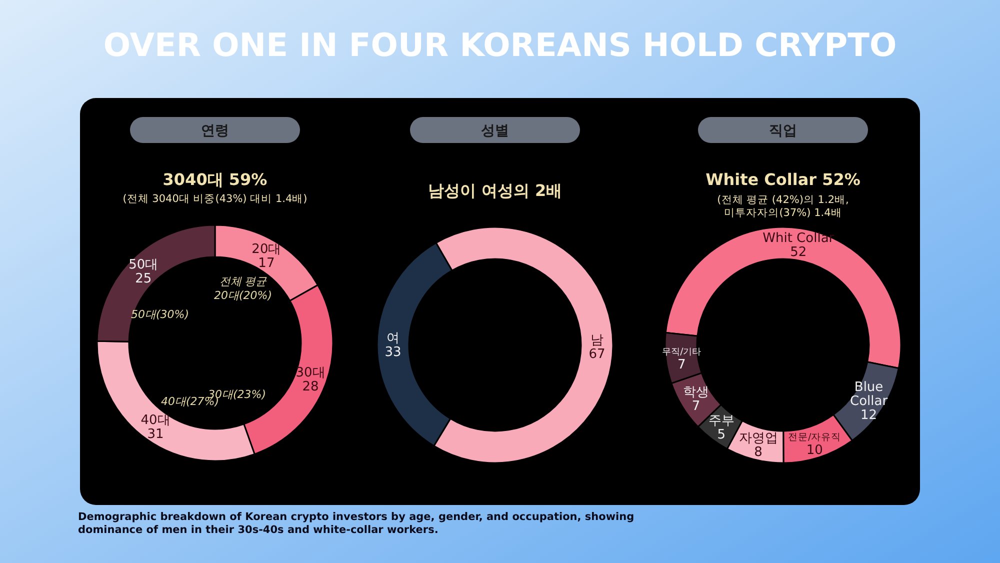 This screenshot has width=1000, height=563. I want to click on chart-subtitle: 3040대 59%, so click(215, 179).